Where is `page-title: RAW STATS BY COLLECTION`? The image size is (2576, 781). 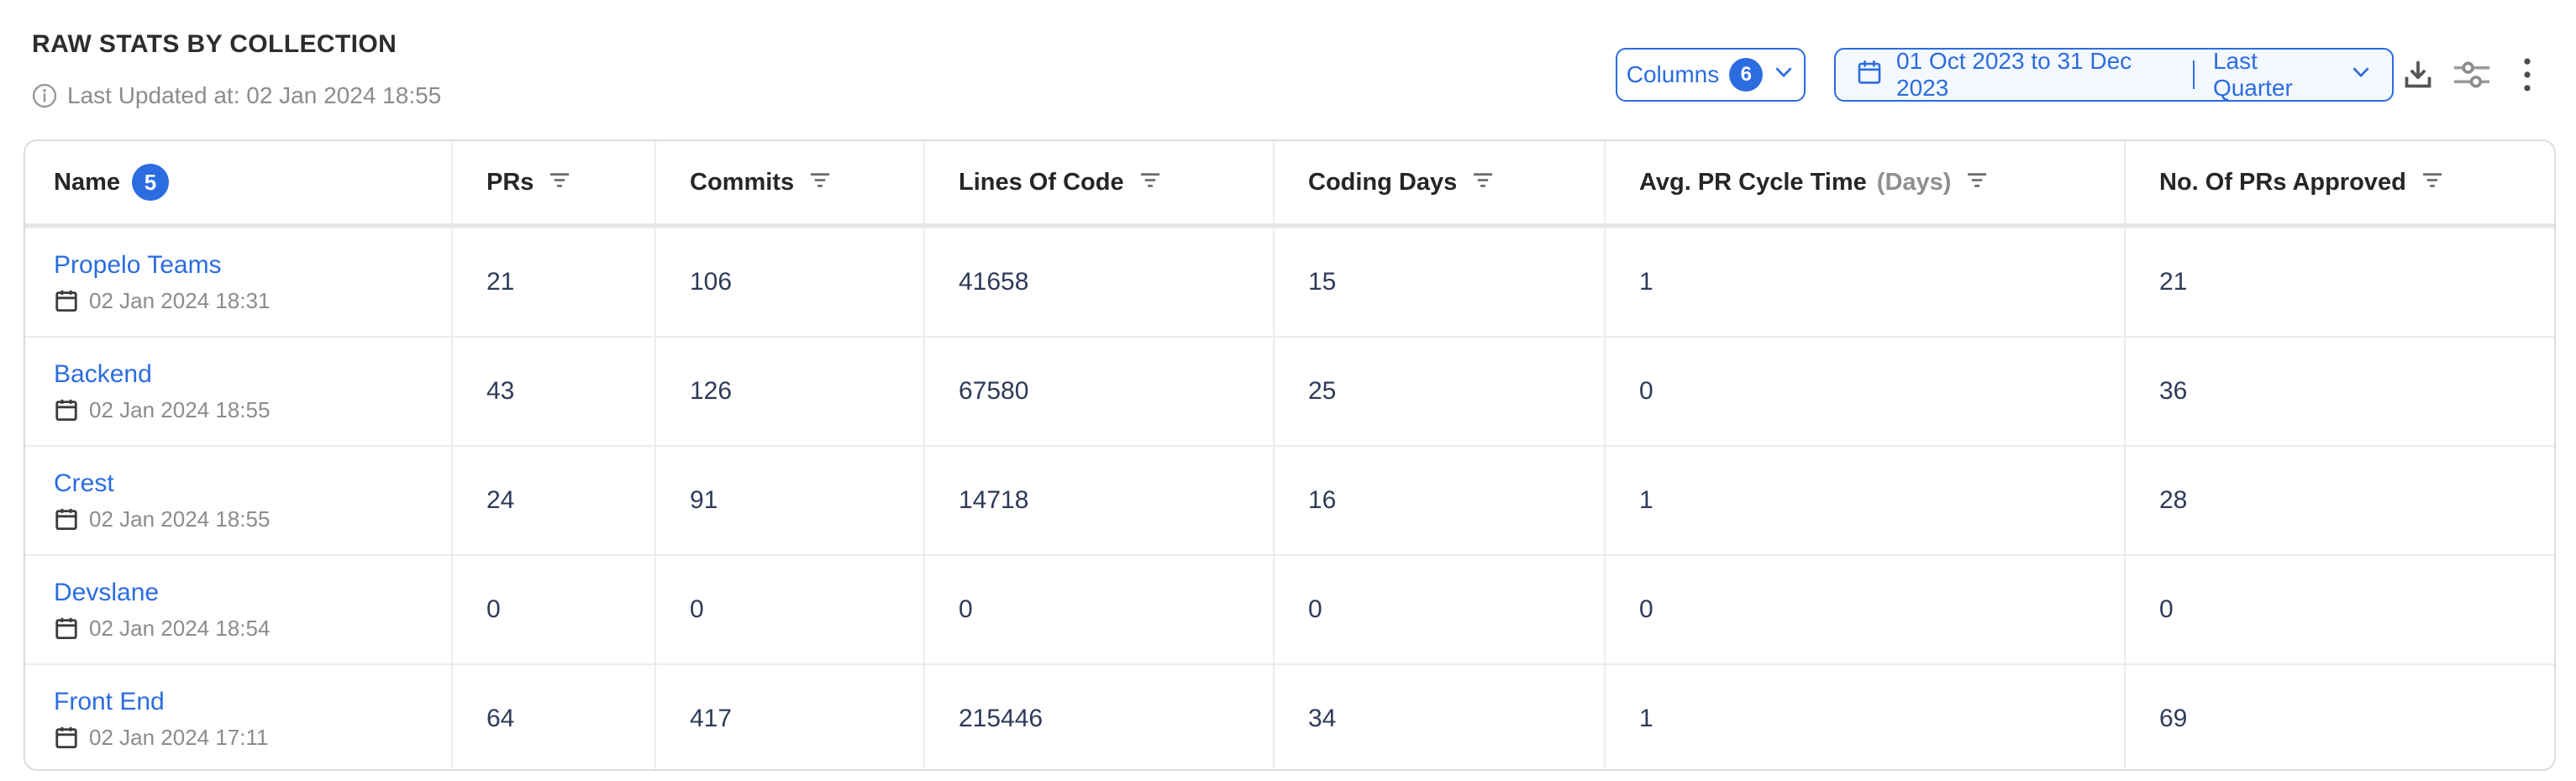
page-title: RAW STATS BY COLLECTION is located at coordinates (214, 44).